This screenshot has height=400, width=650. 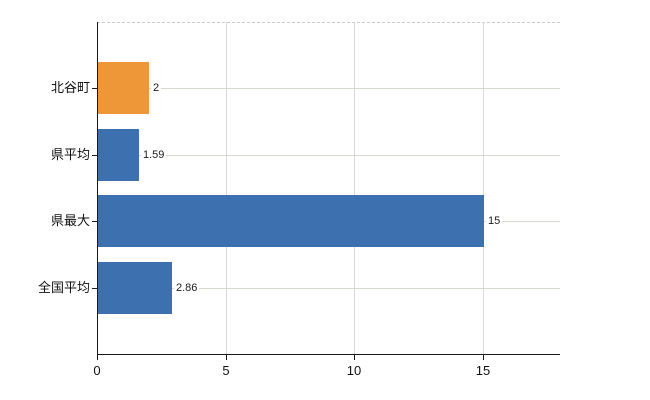 What do you see at coordinates (226, 370) in the screenshot?
I see `x-tick-label: 5` at bounding box center [226, 370].